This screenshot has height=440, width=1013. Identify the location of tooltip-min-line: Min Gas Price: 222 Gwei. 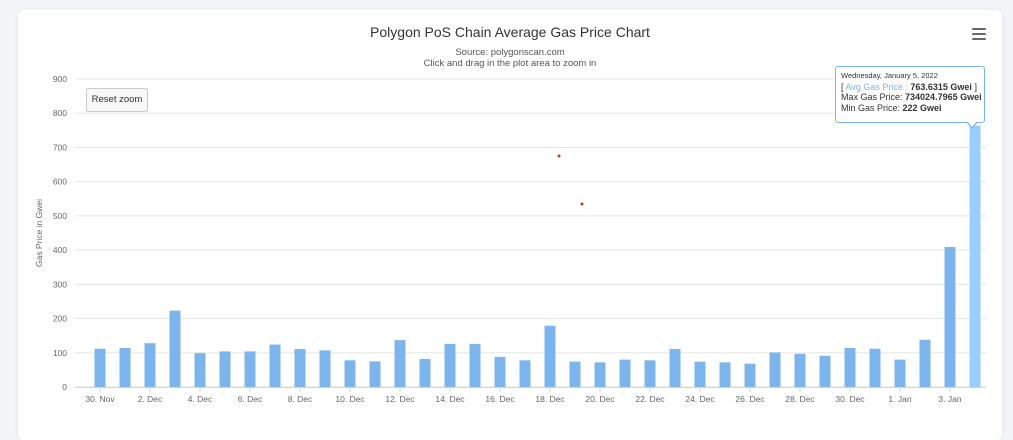
(912, 108).